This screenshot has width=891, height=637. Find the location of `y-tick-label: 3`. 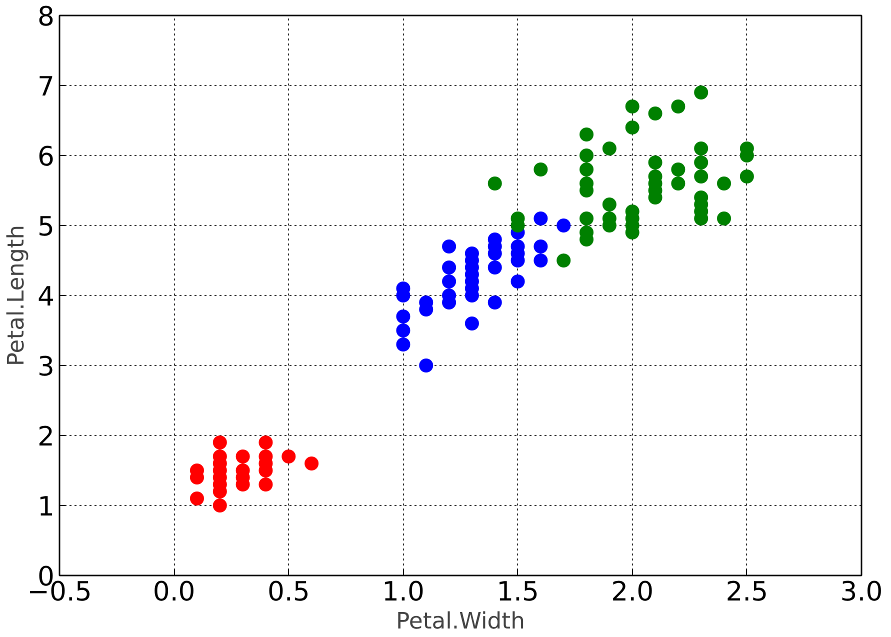

y-tick-label: 3 is located at coordinates (46, 367).